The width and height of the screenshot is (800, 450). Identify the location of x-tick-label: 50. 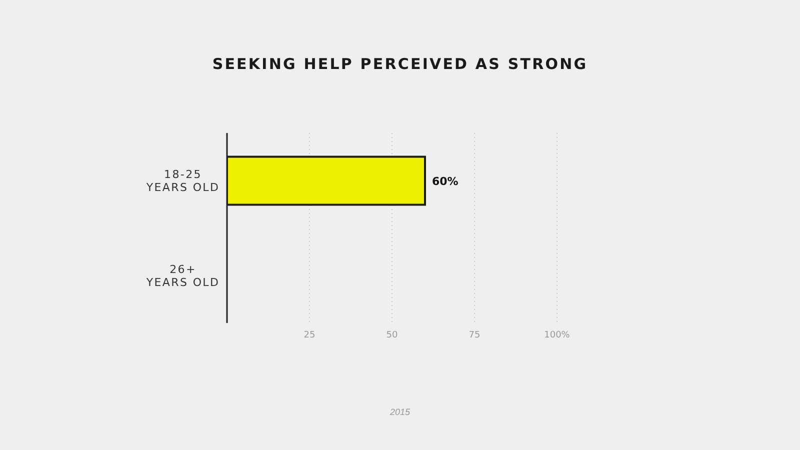
(392, 335).